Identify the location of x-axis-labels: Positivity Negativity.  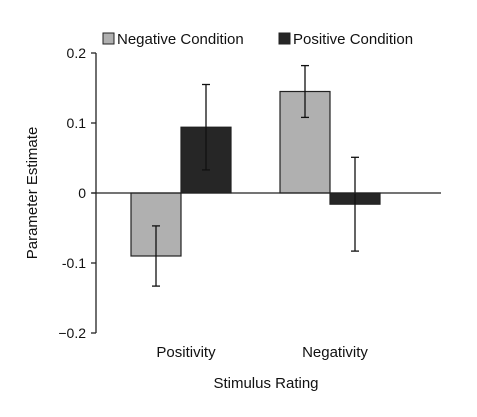
(262, 352).